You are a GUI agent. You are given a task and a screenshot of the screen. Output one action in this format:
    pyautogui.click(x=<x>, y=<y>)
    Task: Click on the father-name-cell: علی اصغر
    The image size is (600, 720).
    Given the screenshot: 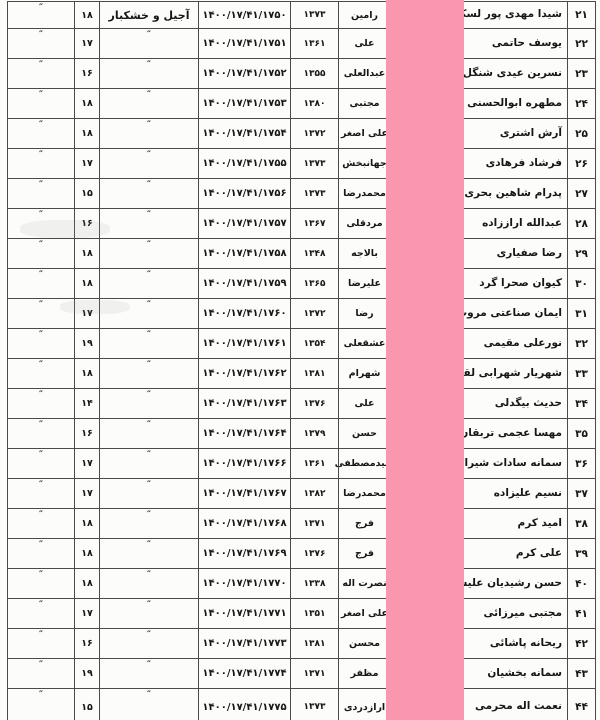 What is the action you would take?
    pyautogui.click(x=365, y=614)
    